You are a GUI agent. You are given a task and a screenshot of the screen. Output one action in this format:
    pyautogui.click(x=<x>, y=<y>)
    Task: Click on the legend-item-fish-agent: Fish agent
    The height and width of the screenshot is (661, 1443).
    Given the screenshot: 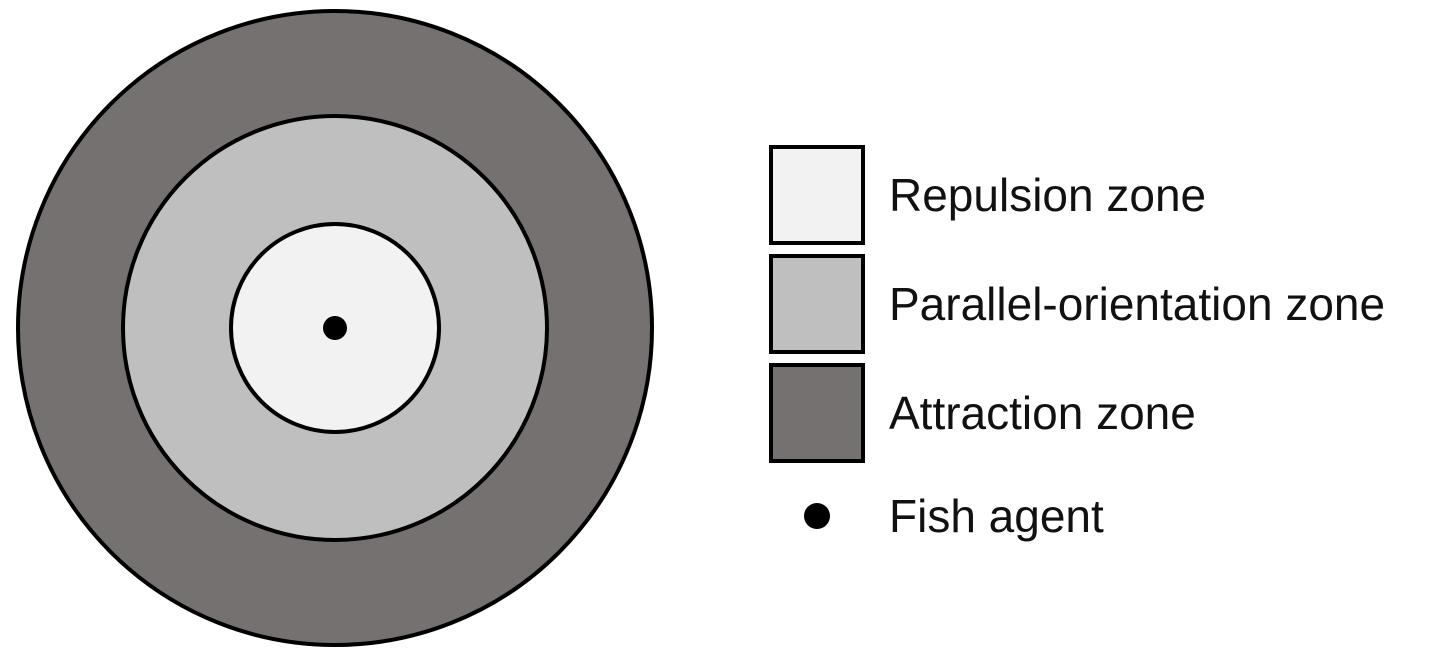 What is the action you would take?
    pyautogui.click(x=936, y=516)
    